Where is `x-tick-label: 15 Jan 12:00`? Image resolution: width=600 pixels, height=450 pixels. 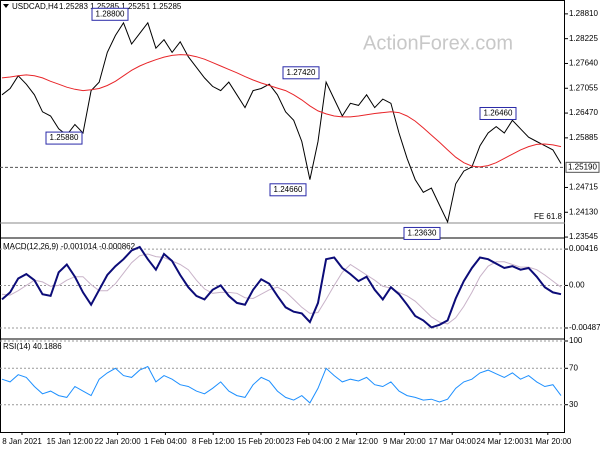
x-tick-label: 15 Jan 12:00 is located at coordinates (70, 441).